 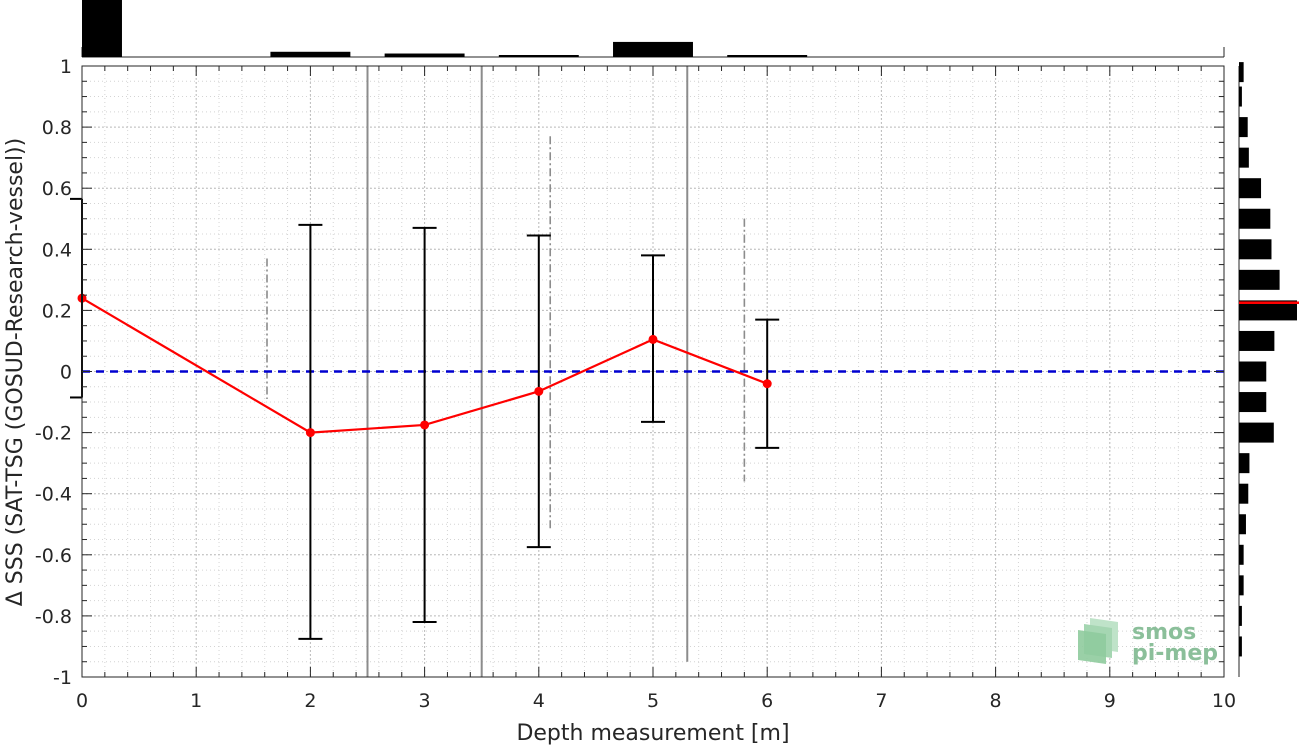 I want to click on y-tick-label: 0.2, so click(x=57, y=311).